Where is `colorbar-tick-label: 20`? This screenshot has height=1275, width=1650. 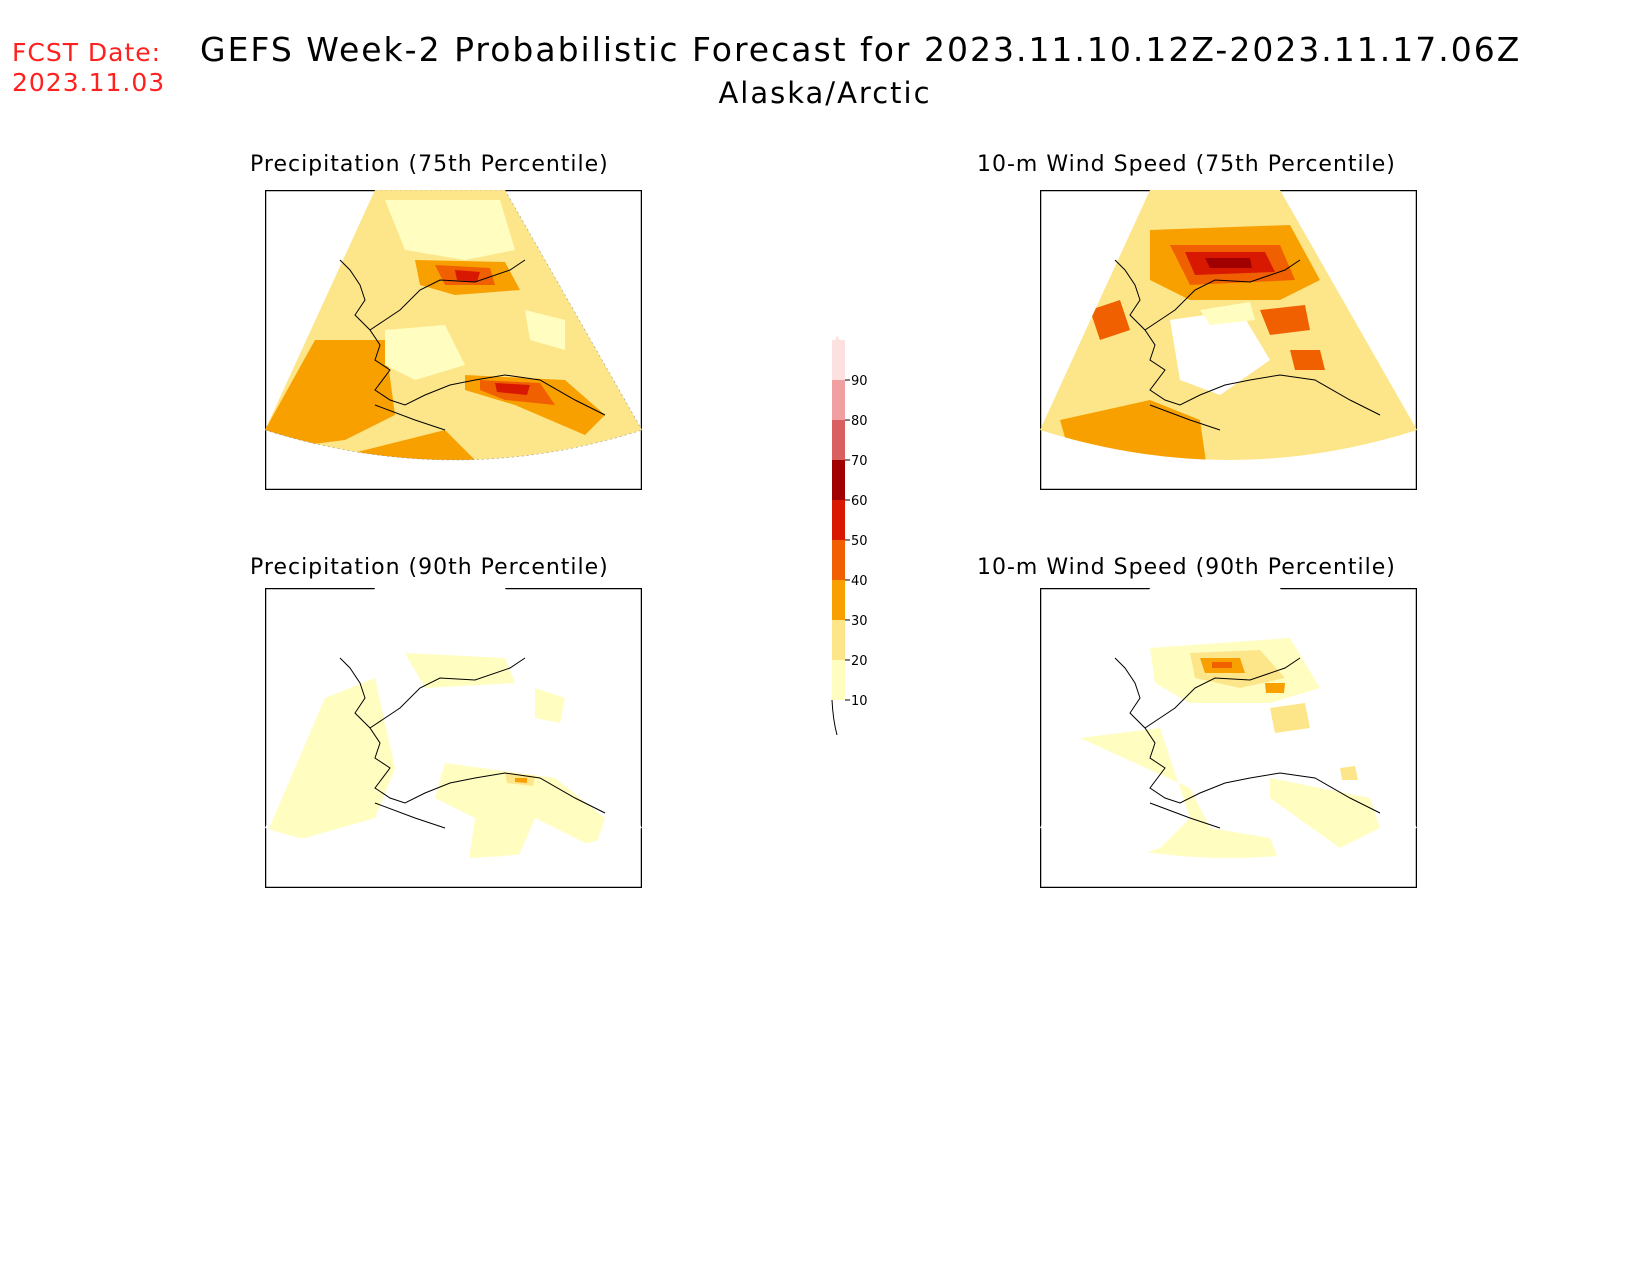
colorbar-tick-label: 20 is located at coordinates (859, 661).